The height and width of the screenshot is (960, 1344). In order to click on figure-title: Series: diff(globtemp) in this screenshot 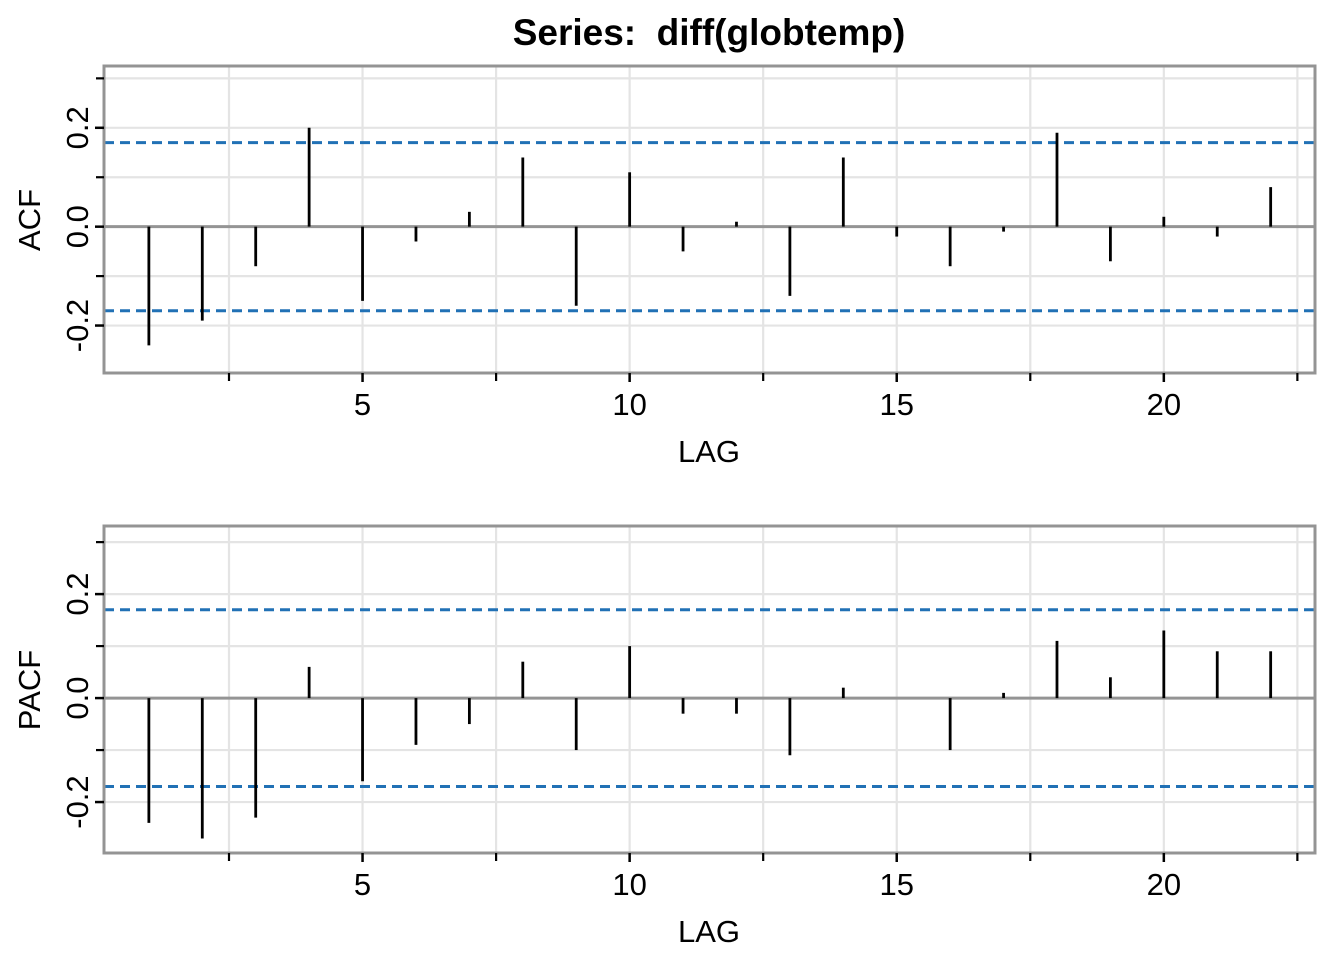, I will do `click(709, 32)`.